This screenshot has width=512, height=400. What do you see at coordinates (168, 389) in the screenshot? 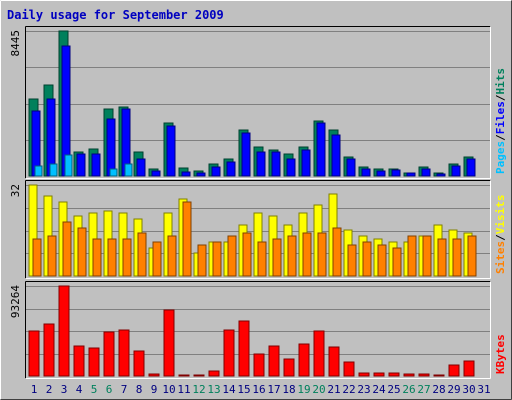
I see `x-label-day-10: 10` at bounding box center [168, 389].